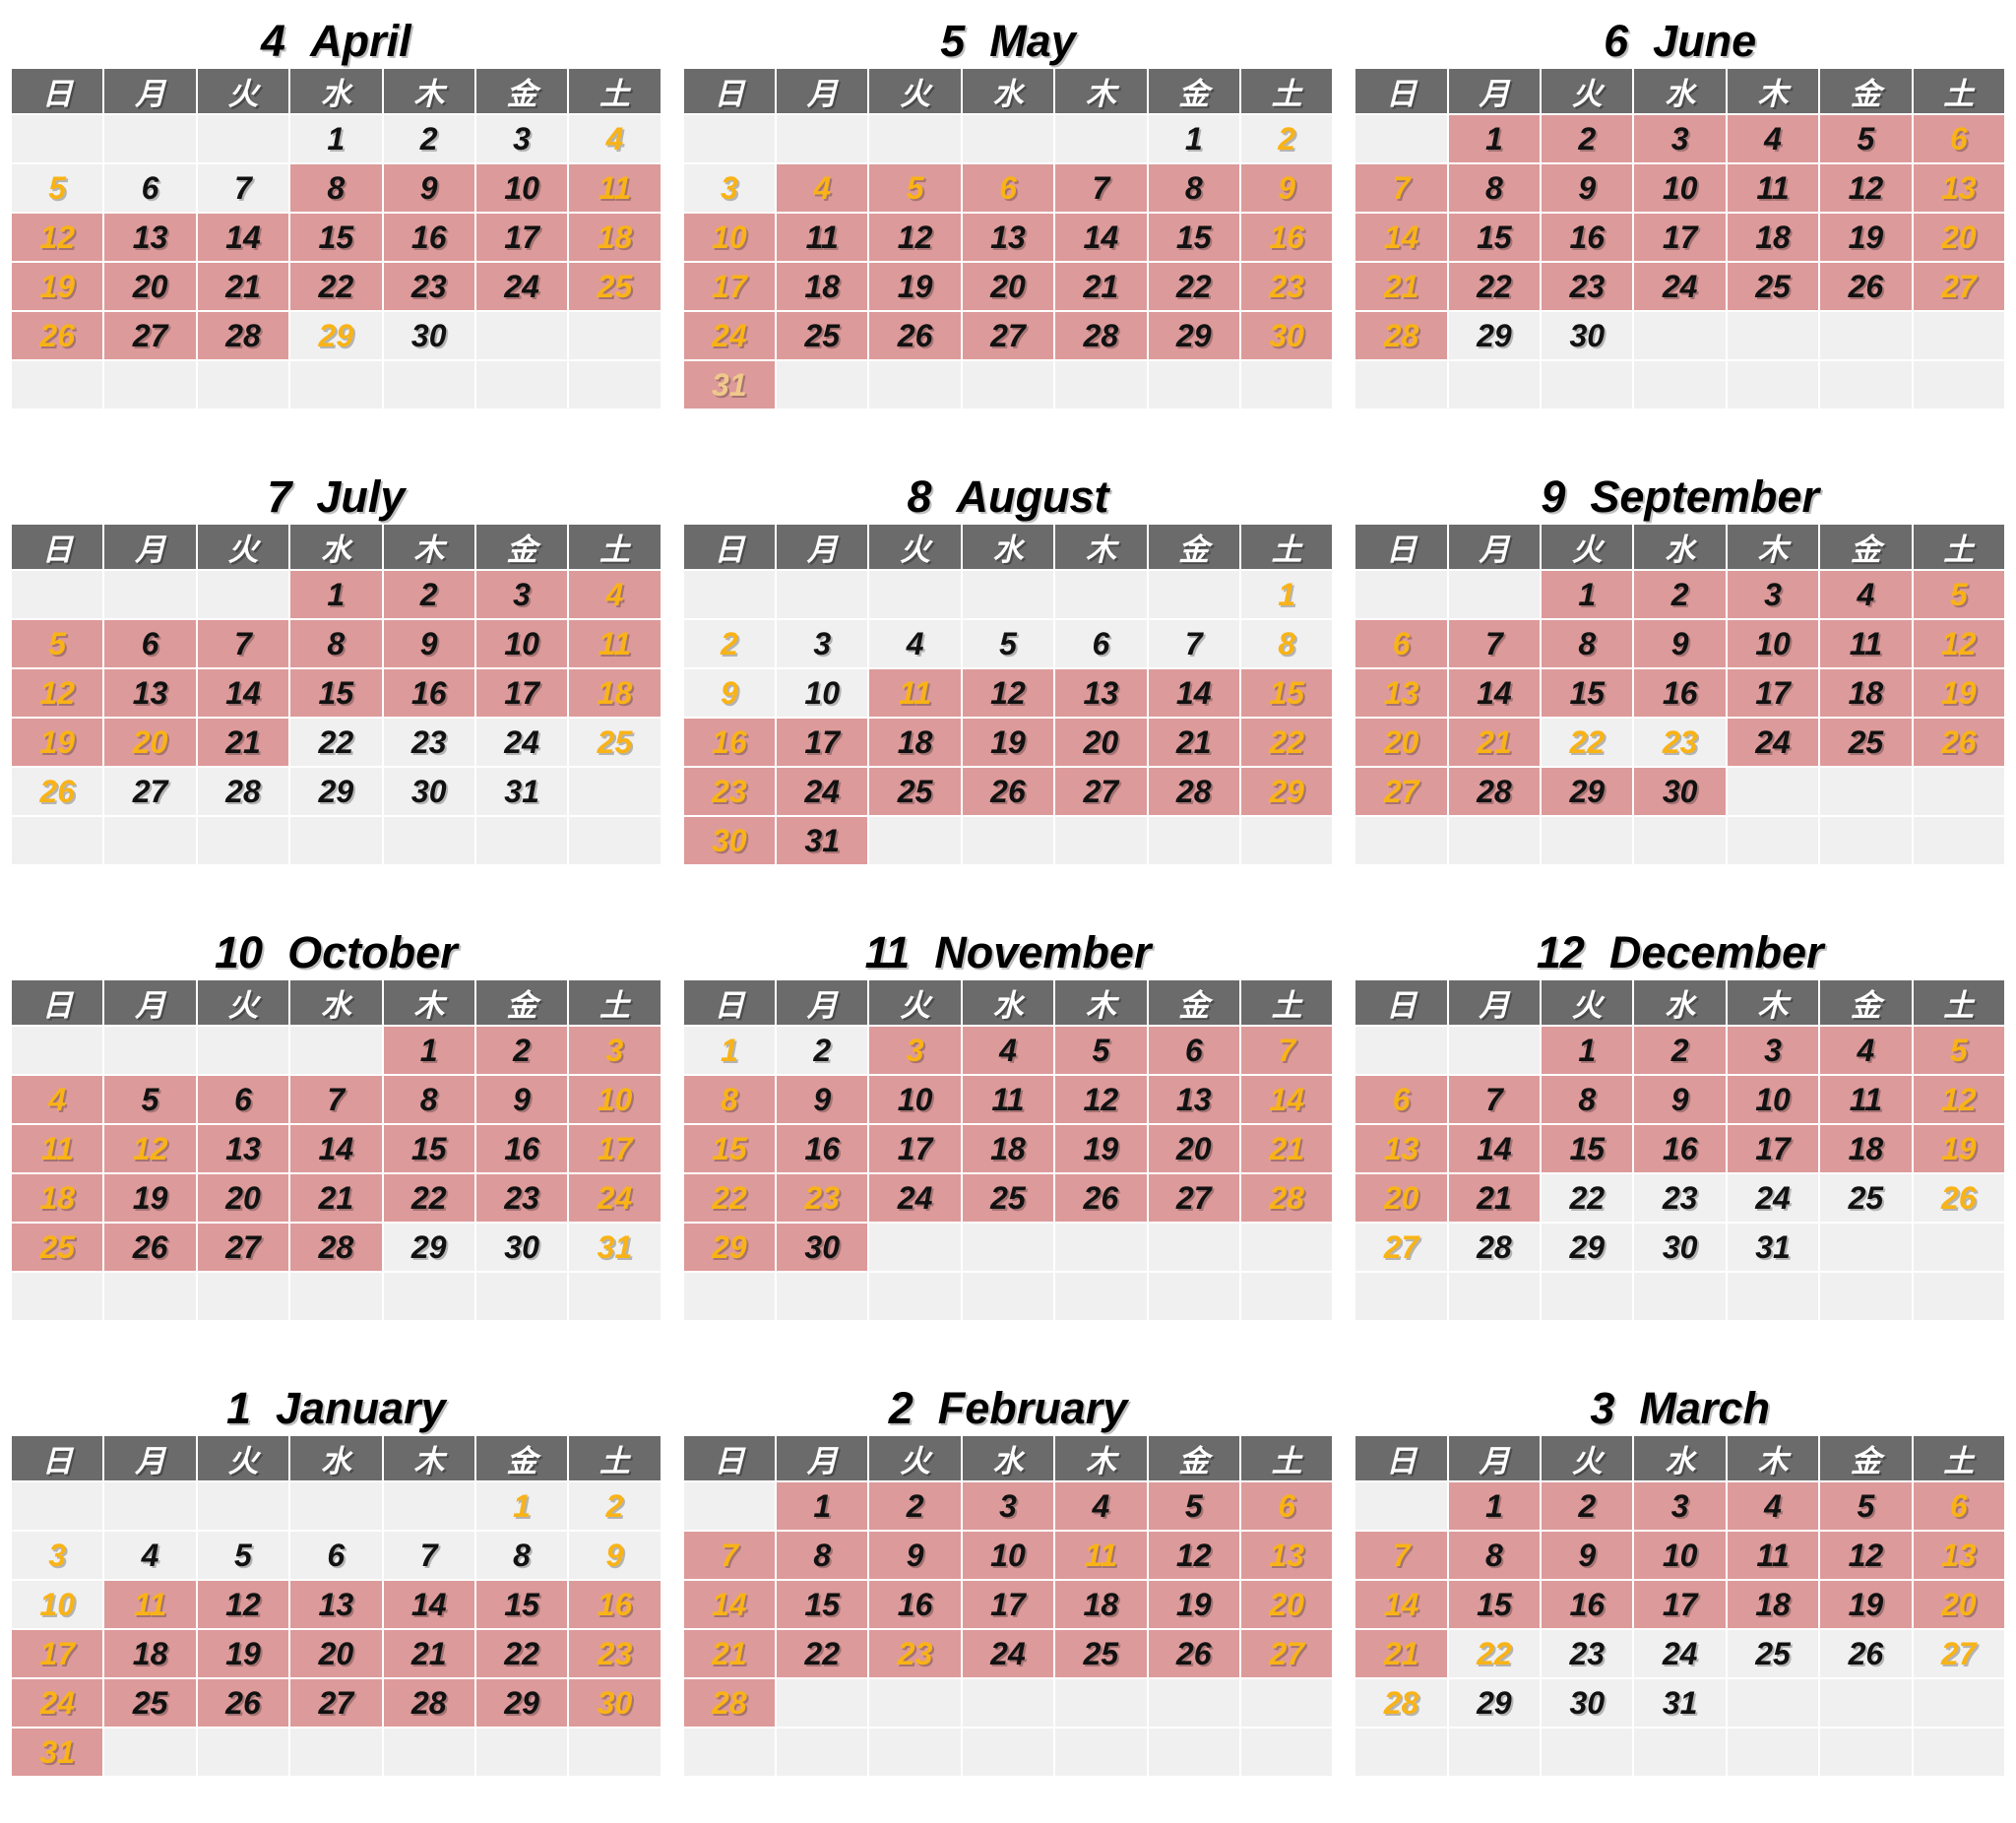 The width and height of the screenshot is (2016, 1823). Describe the element at coordinates (822, 1148) in the screenshot. I see `day-cell: 16` at that location.